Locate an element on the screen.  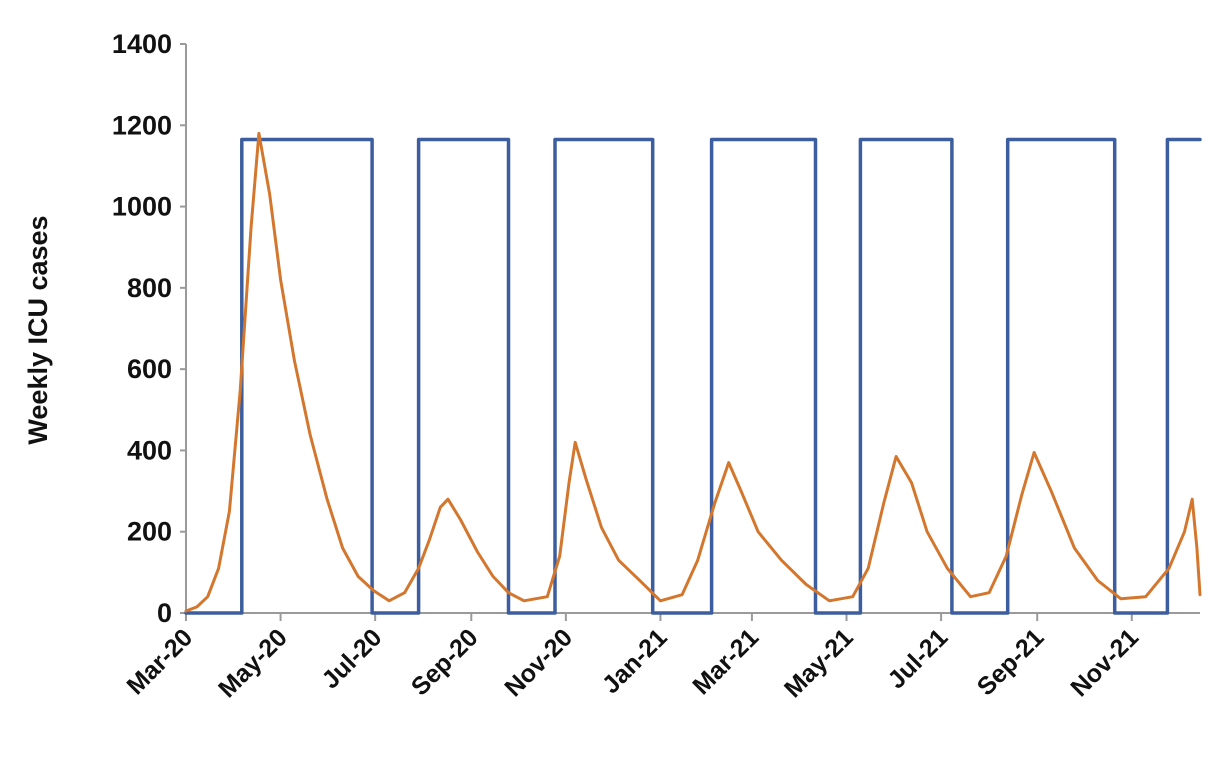
x-tick-label: Jul-21 is located at coordinates (917, 658).